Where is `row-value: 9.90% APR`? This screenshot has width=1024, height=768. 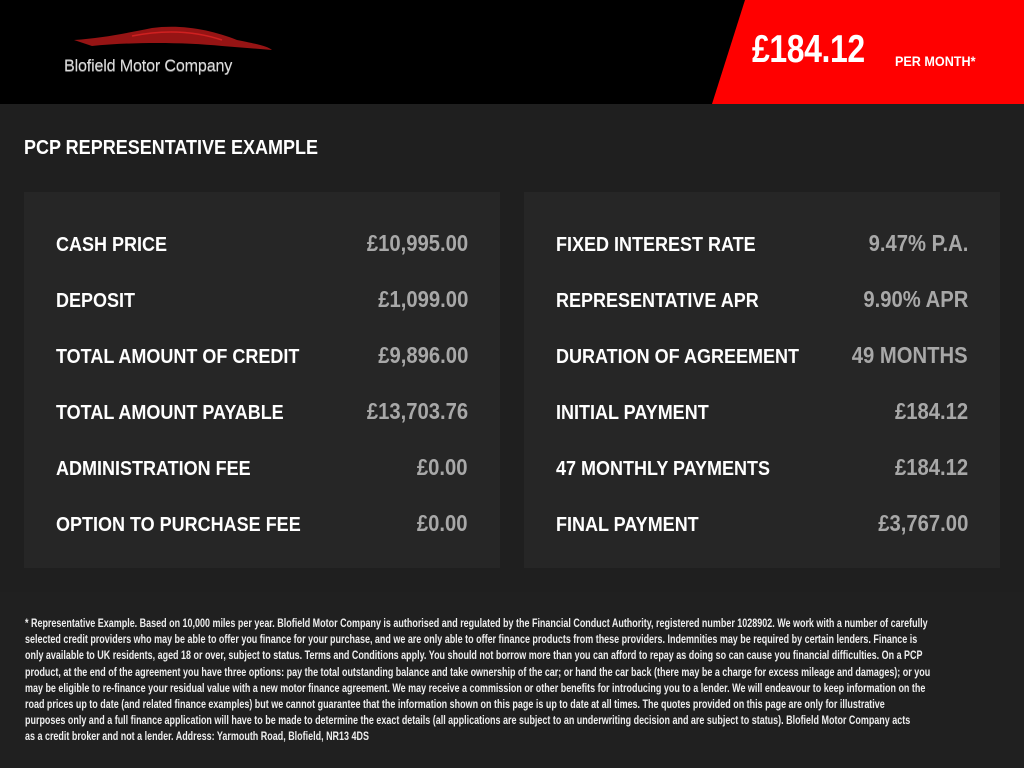
row-value: 9.90% APR is located at coordinates (915, 299).